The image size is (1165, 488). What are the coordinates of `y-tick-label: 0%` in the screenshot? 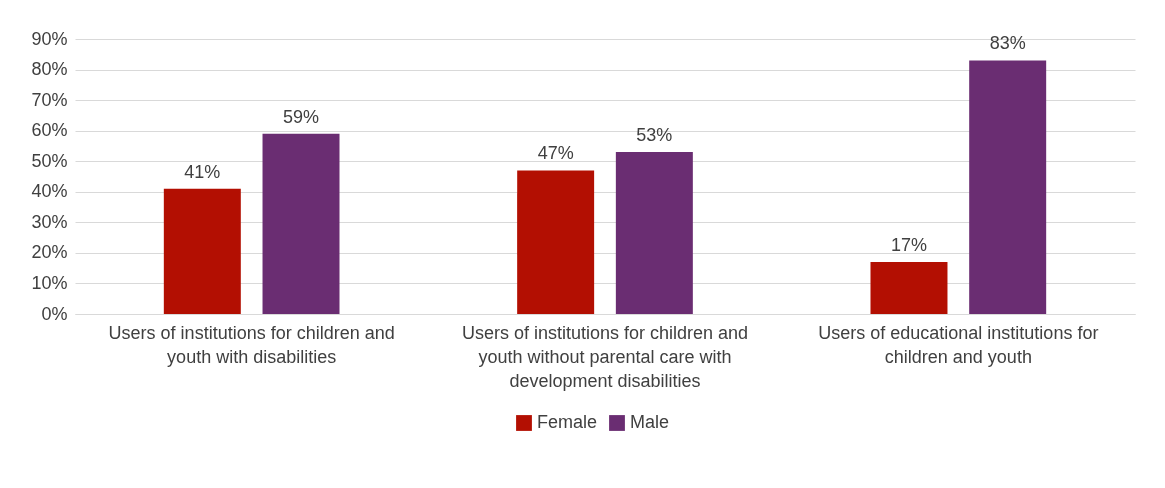 It's located at (54, 313).